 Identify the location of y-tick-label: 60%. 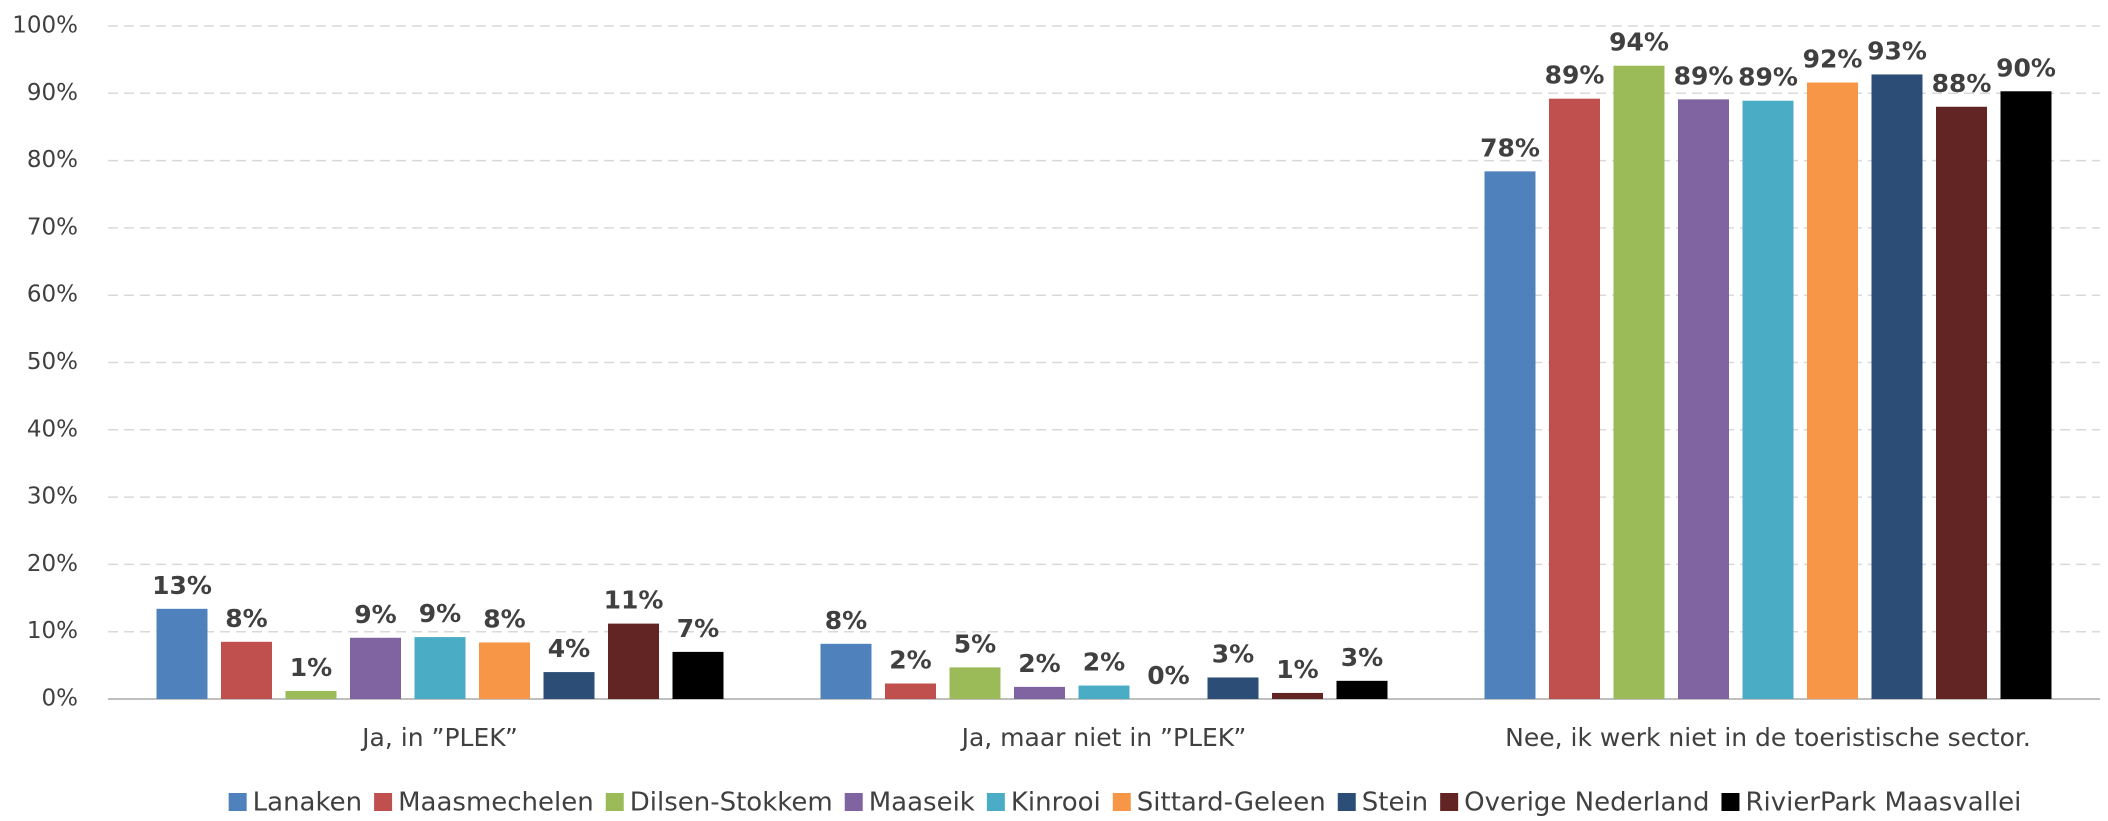
(52, 295).